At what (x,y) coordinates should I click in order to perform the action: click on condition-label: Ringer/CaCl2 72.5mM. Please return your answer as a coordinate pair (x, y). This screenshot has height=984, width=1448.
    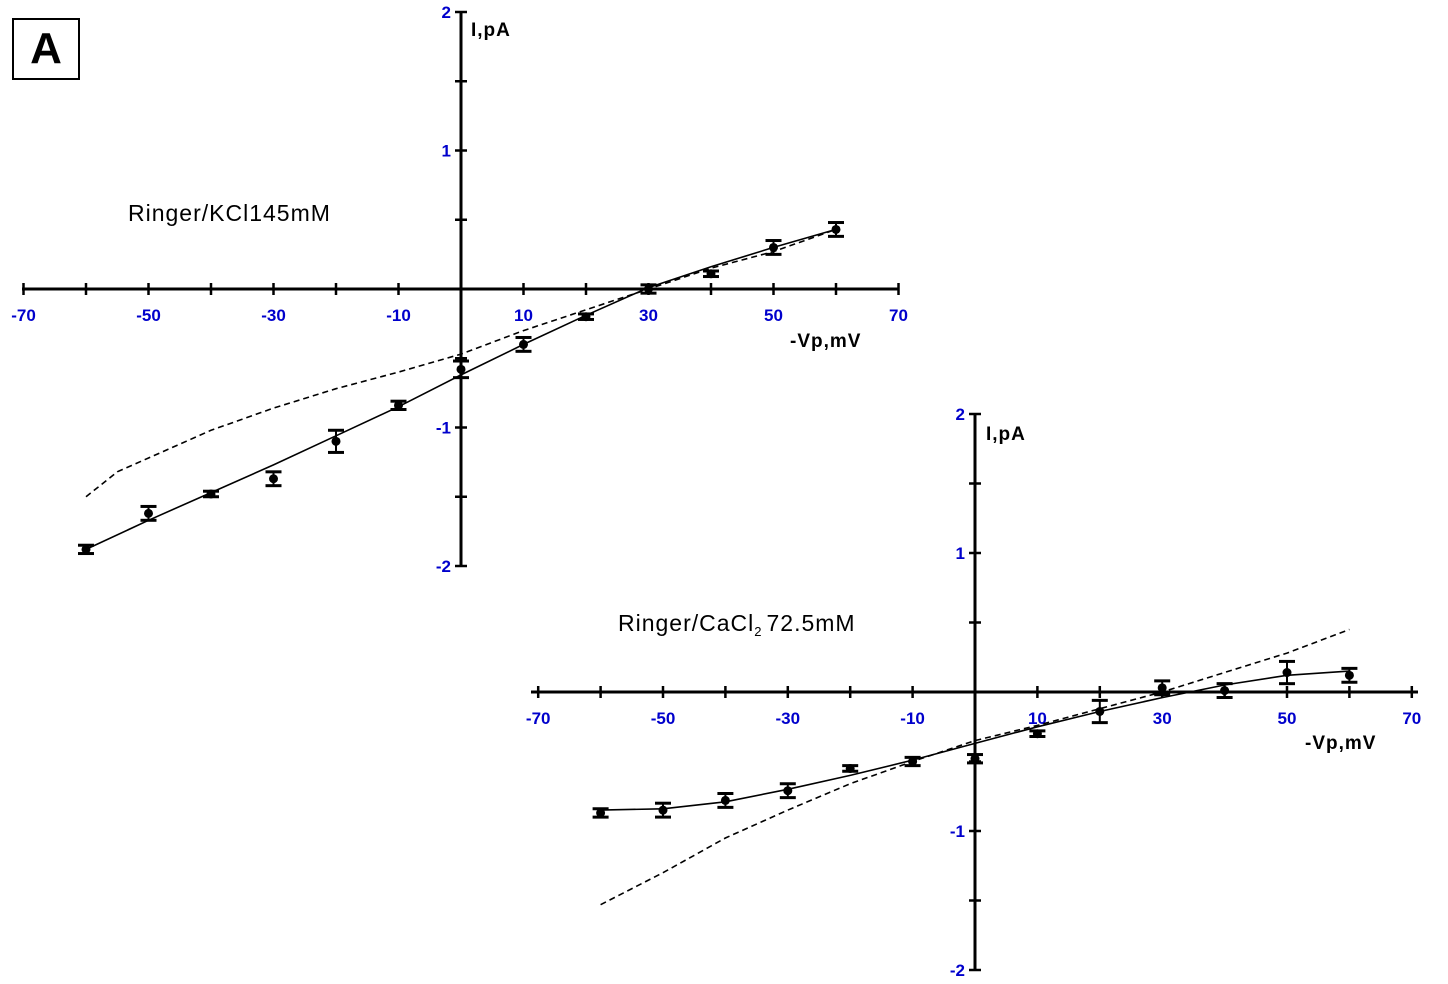
    Looking at the image, I should click on (737, 624).